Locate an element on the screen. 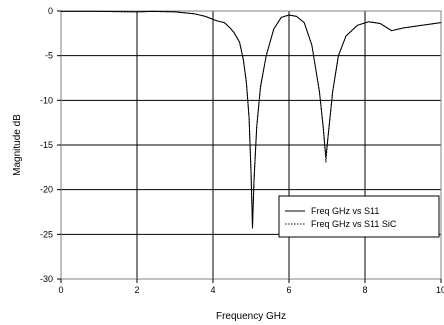 The image size is (444, 325). y-tick-label: -25 is located at coordinates (46, 234).